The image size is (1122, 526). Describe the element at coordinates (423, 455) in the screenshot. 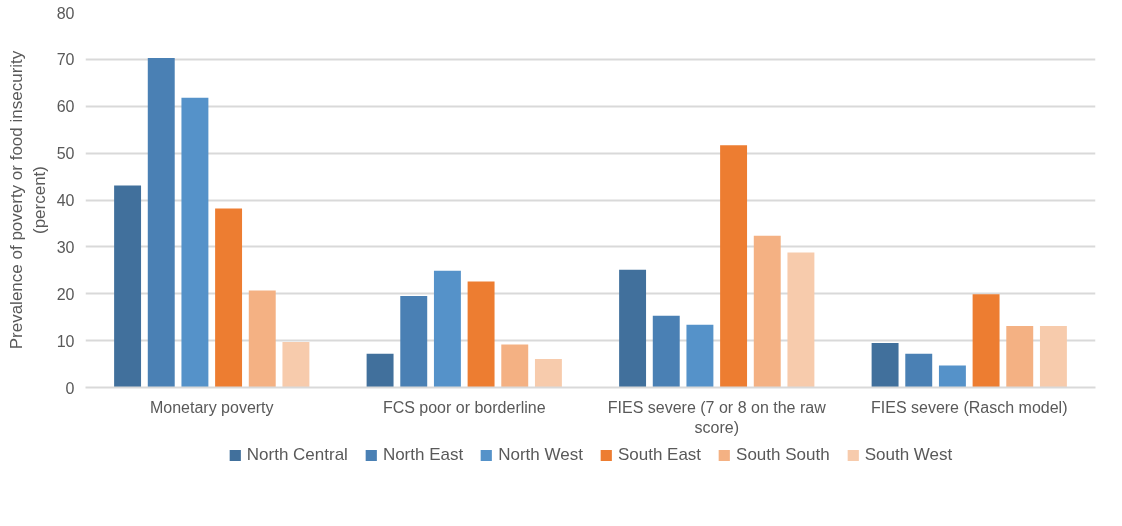

I see `legend-label: North East` at that location.